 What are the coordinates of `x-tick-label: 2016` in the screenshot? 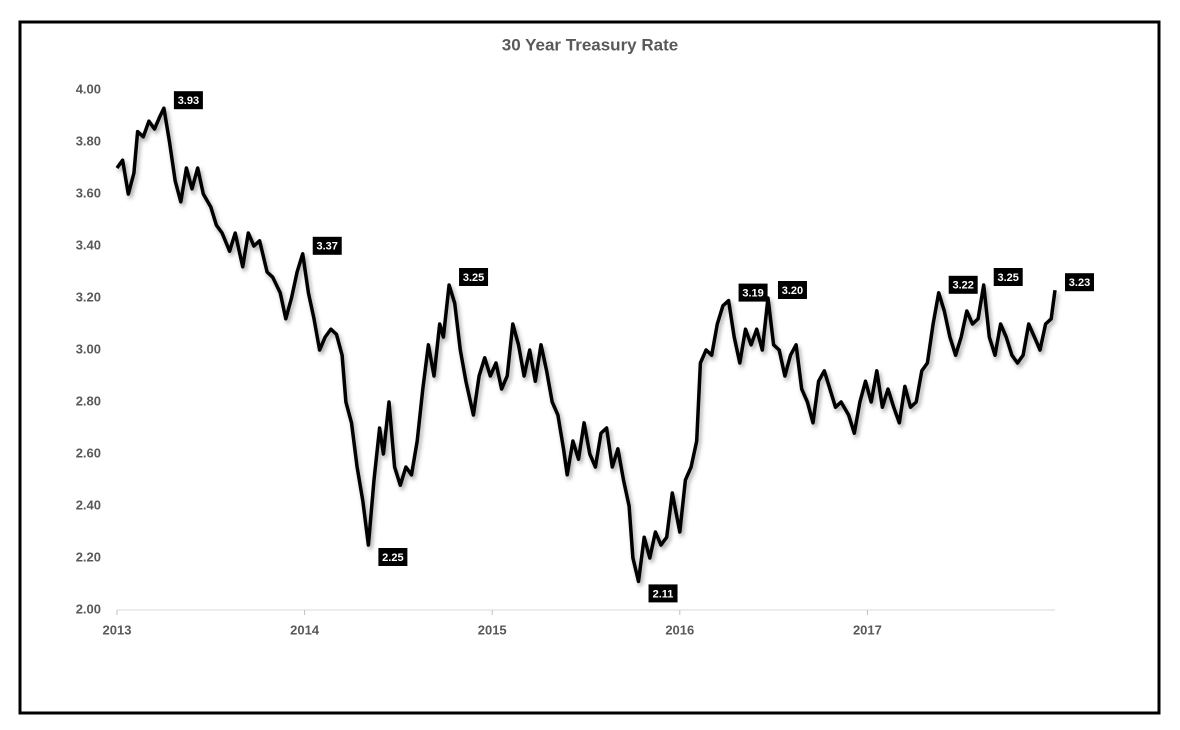 It's located at (679, 629).